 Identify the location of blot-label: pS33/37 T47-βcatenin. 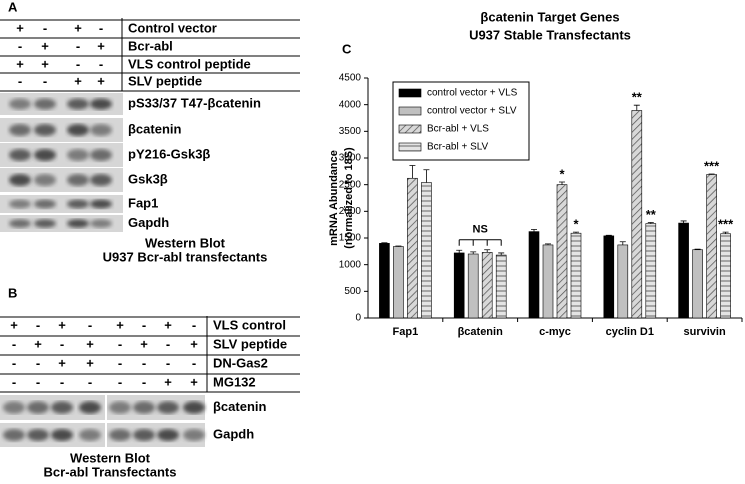
(194, 102).